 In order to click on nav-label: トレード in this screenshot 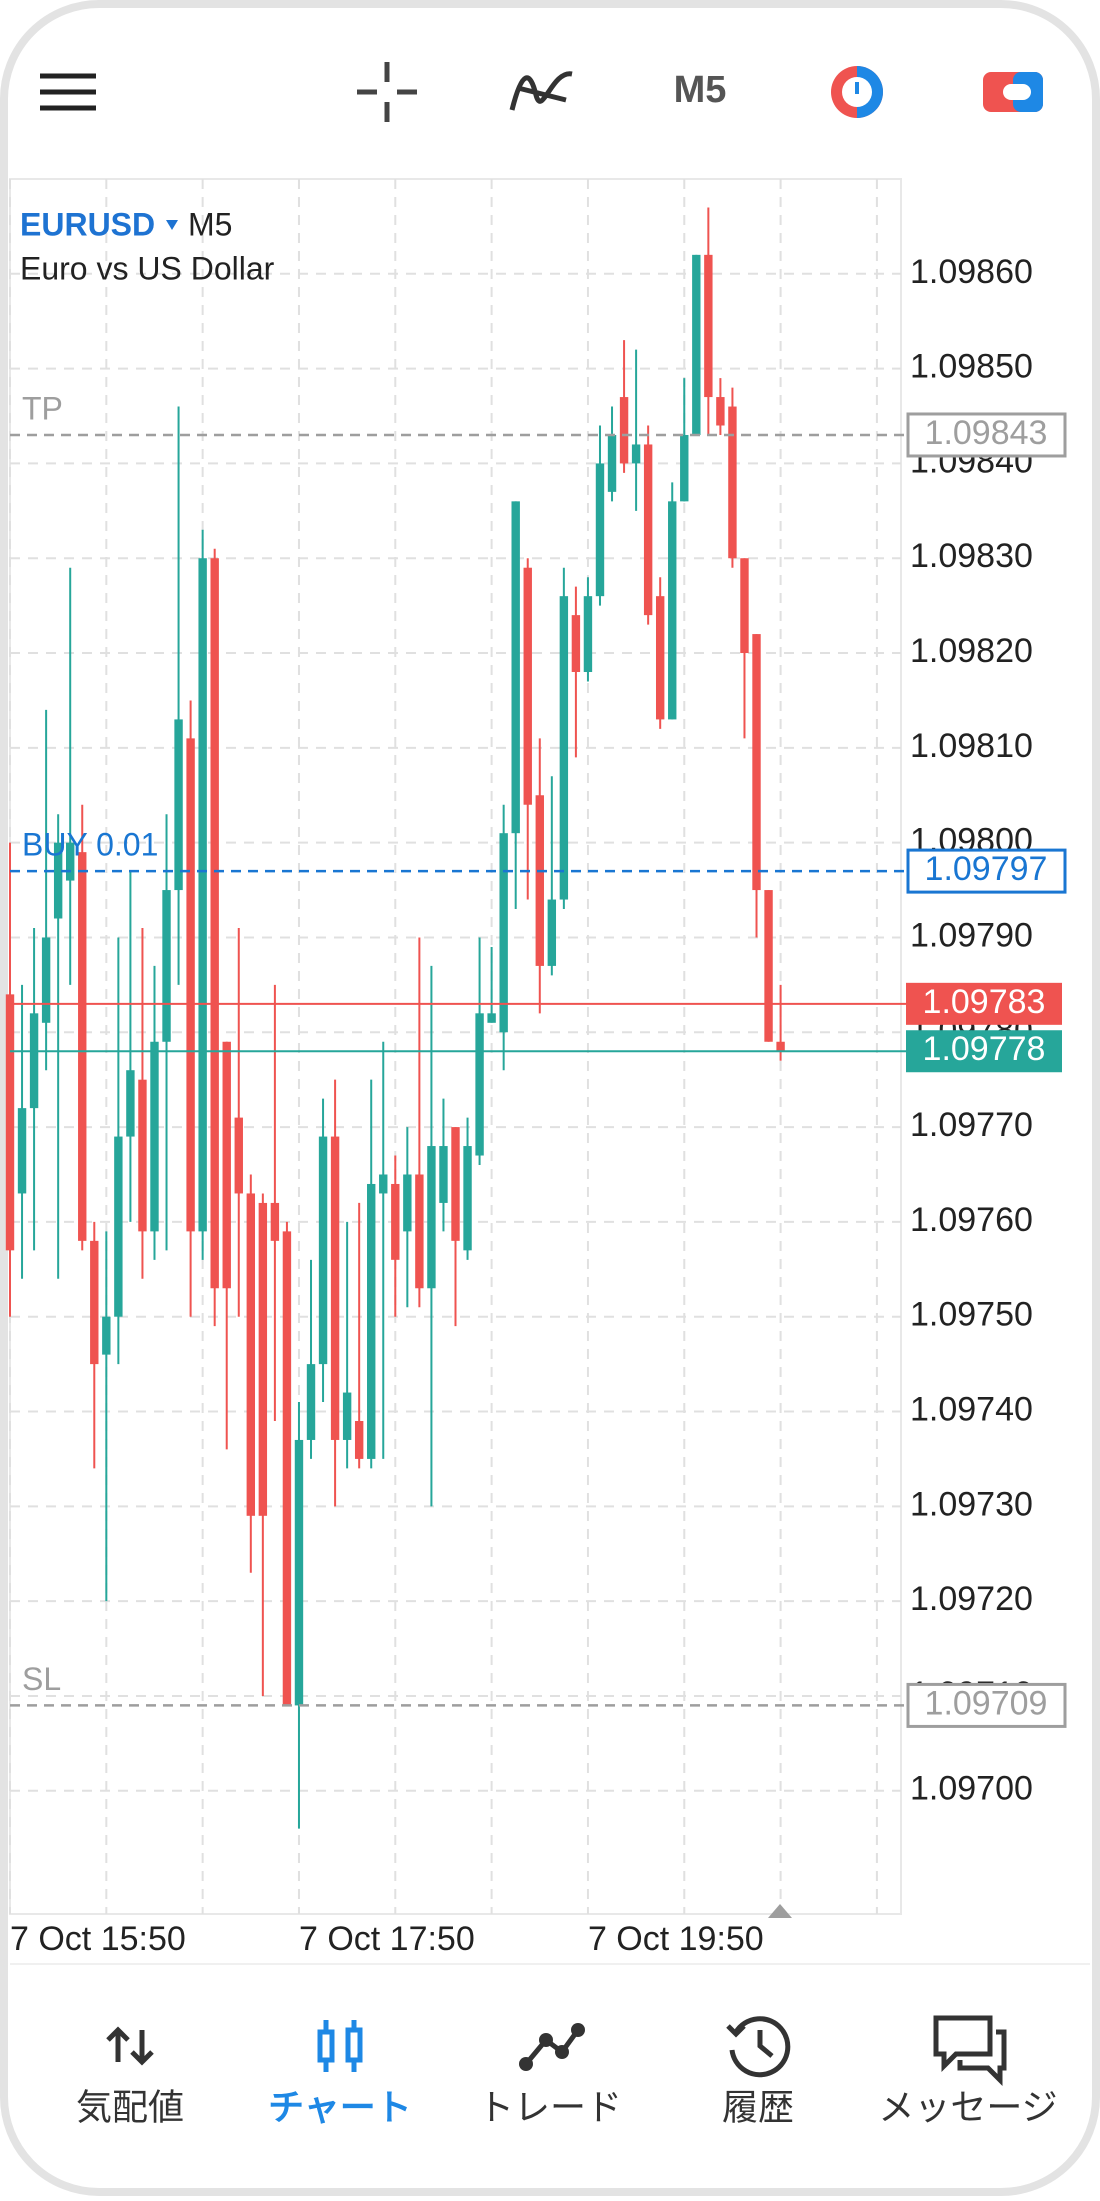, I will do `click(550, 2107)`.